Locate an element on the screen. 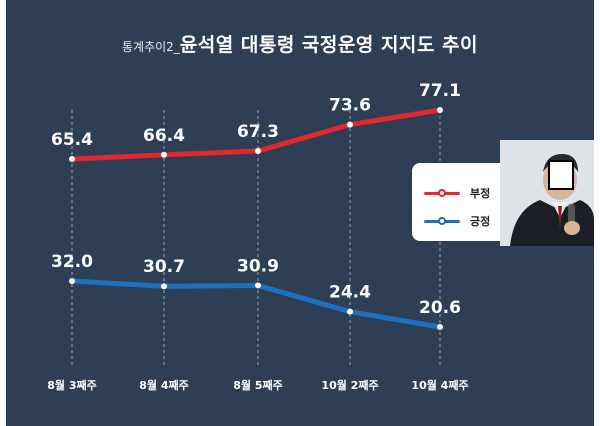 The height and width of the screenshot is (426, 600). data-label-negative-4: 77.1 is located at coordinates (440, 91).